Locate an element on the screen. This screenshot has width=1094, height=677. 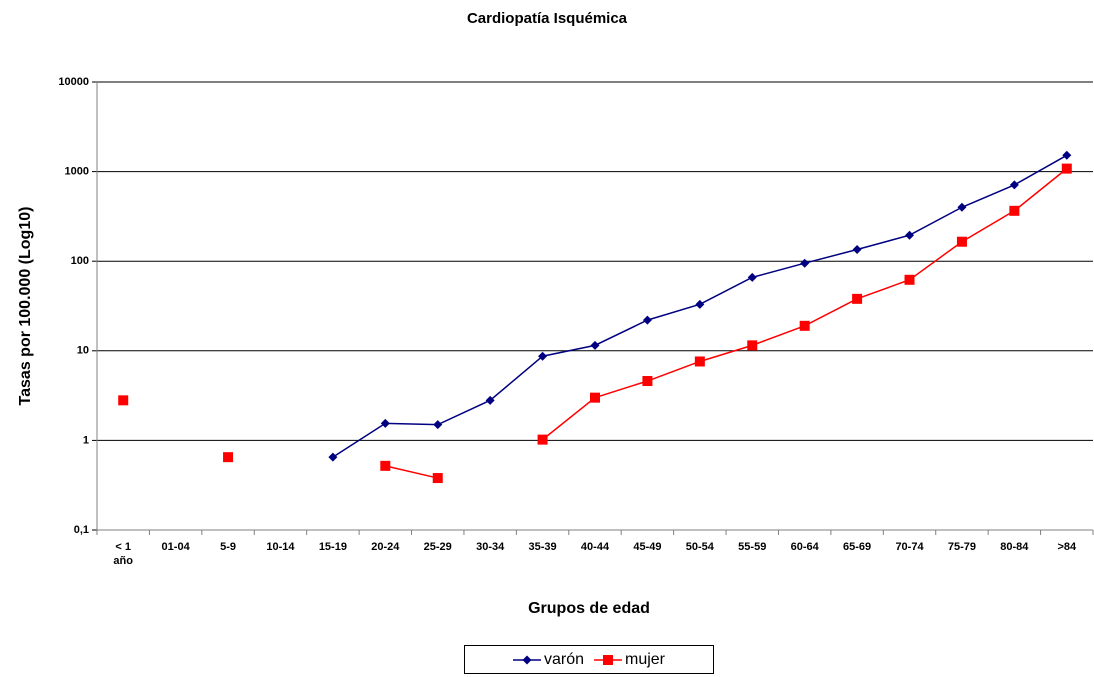
legend-item: varón is located at coordinates (548, 659).